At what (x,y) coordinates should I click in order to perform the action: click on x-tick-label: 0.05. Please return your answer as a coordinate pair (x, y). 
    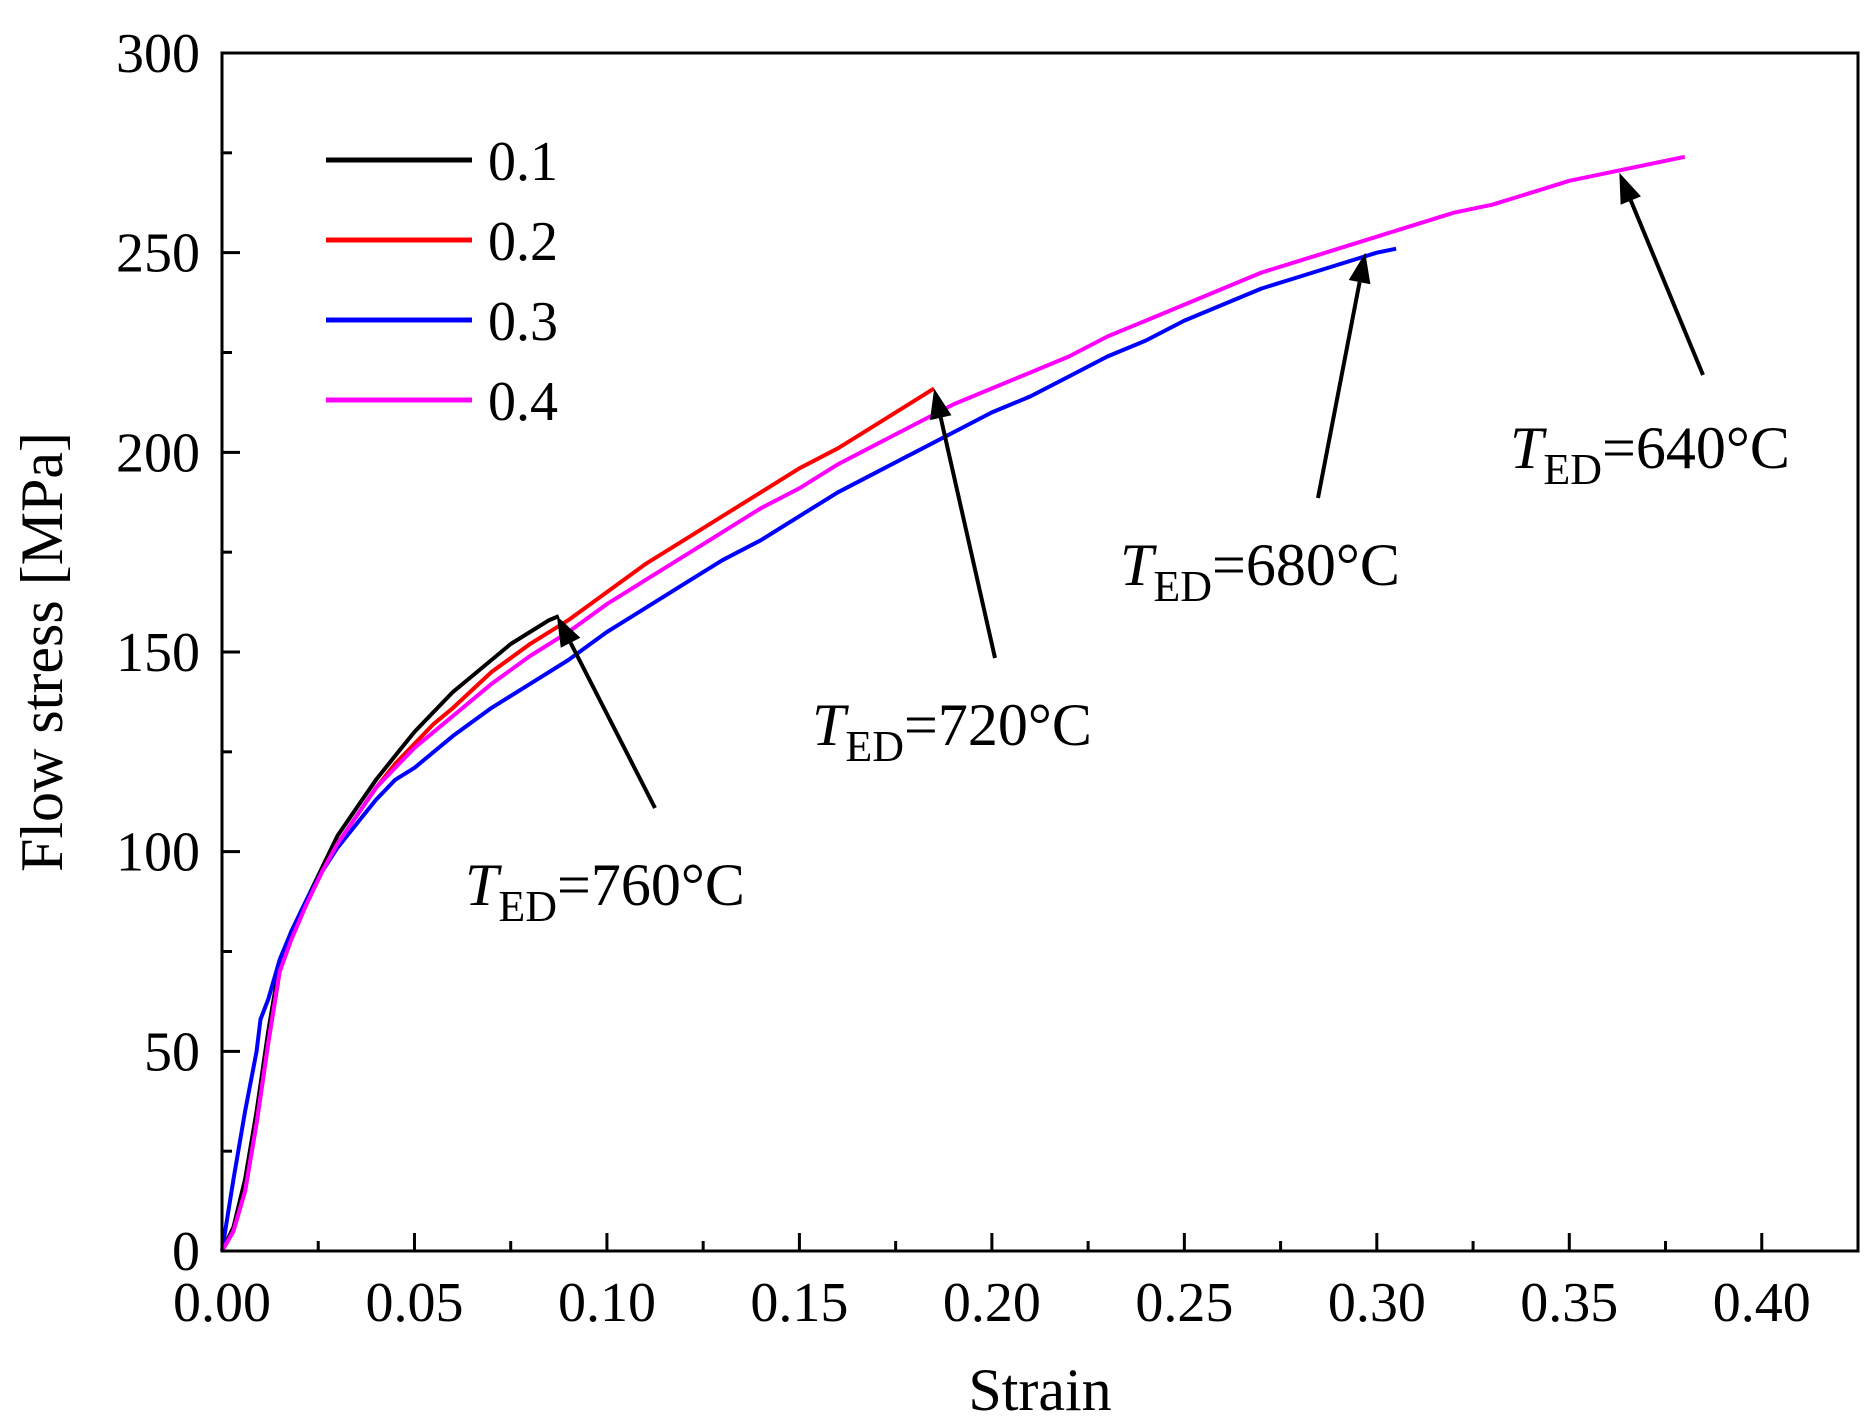
    Looking at the image, I should click on (414, 1303).